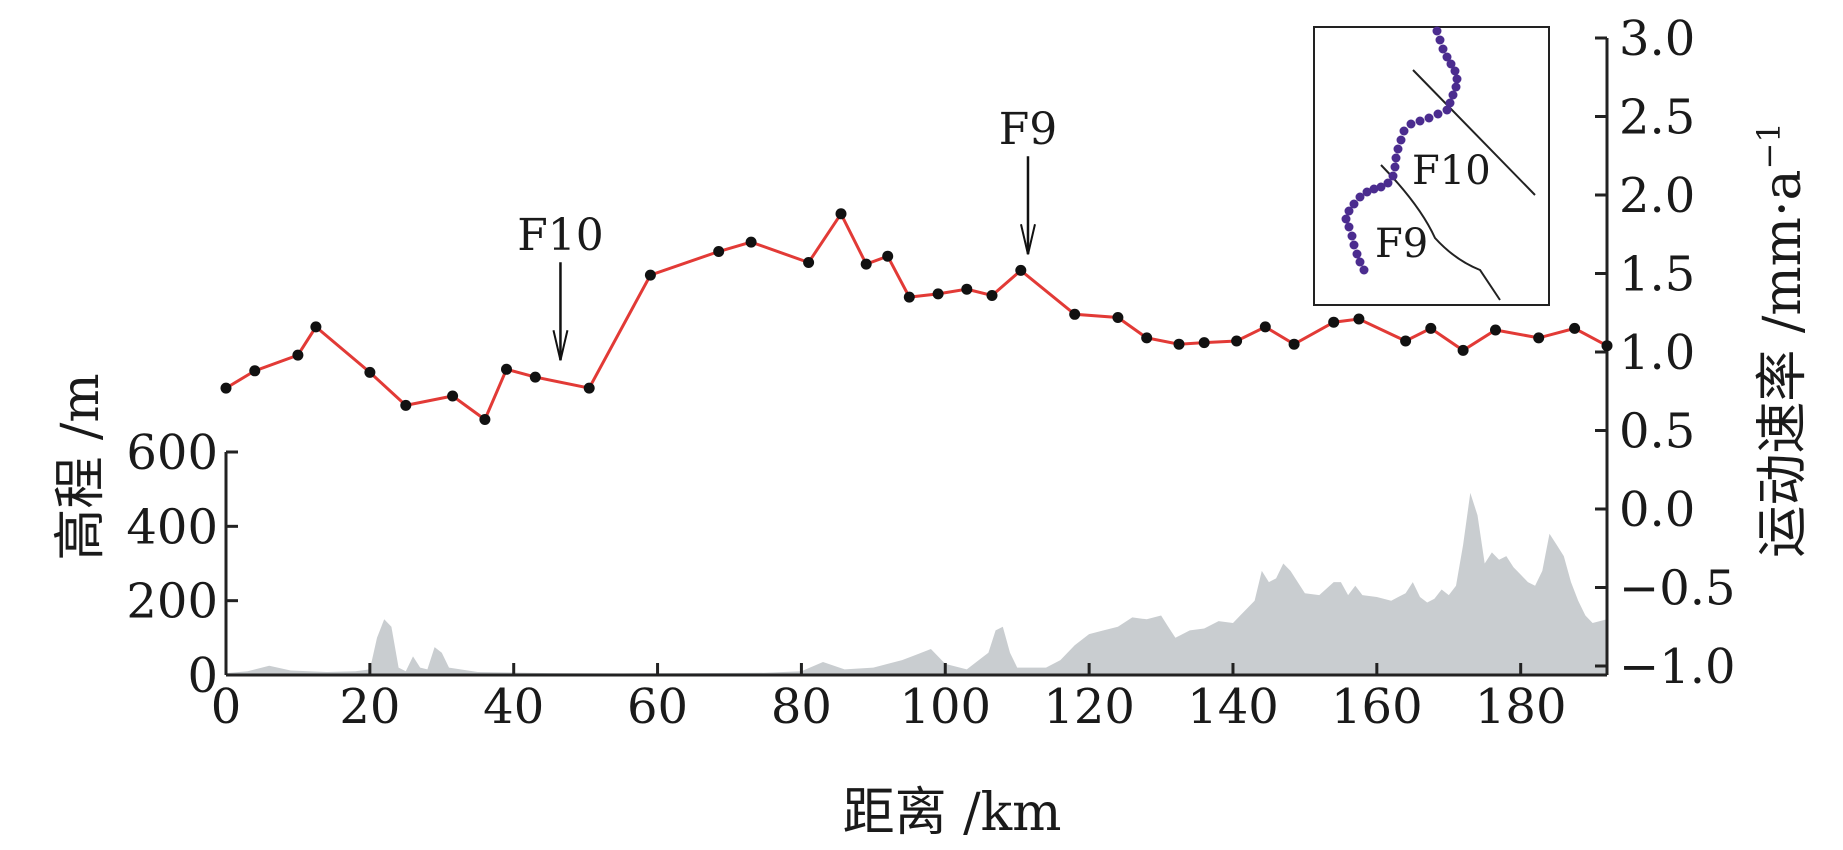 The height and width of the screenshot is (850, 1843). I want to click on inset-label-f10: F10, so click(1451, 171).